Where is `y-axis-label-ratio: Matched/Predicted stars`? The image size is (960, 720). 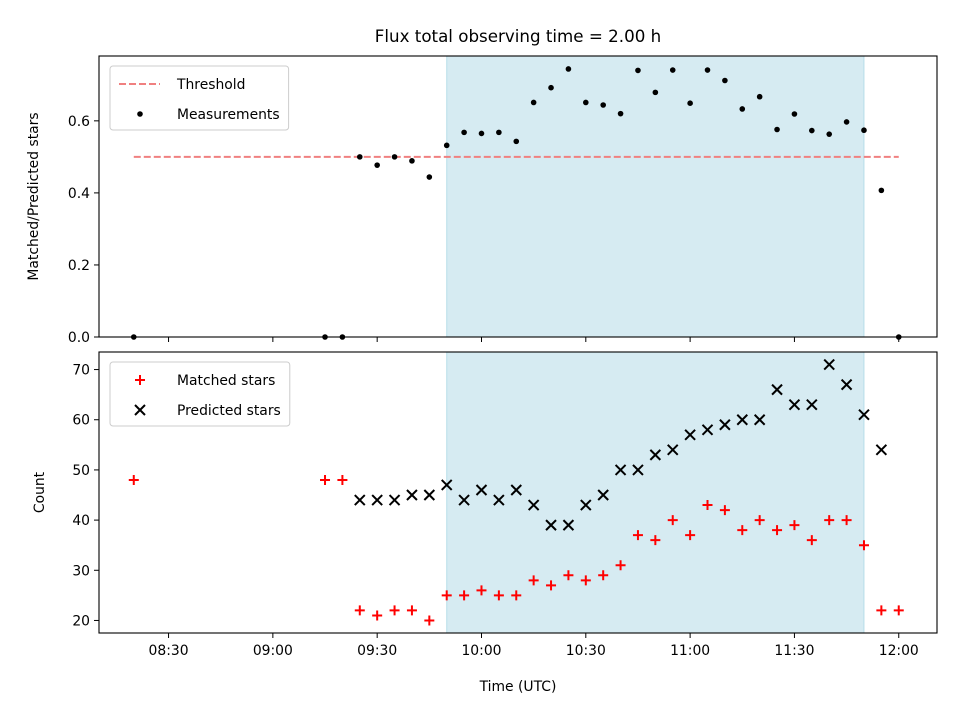
y-axis-label-ratio: Matched/Predicted stars is located at coordinates (34, 196).